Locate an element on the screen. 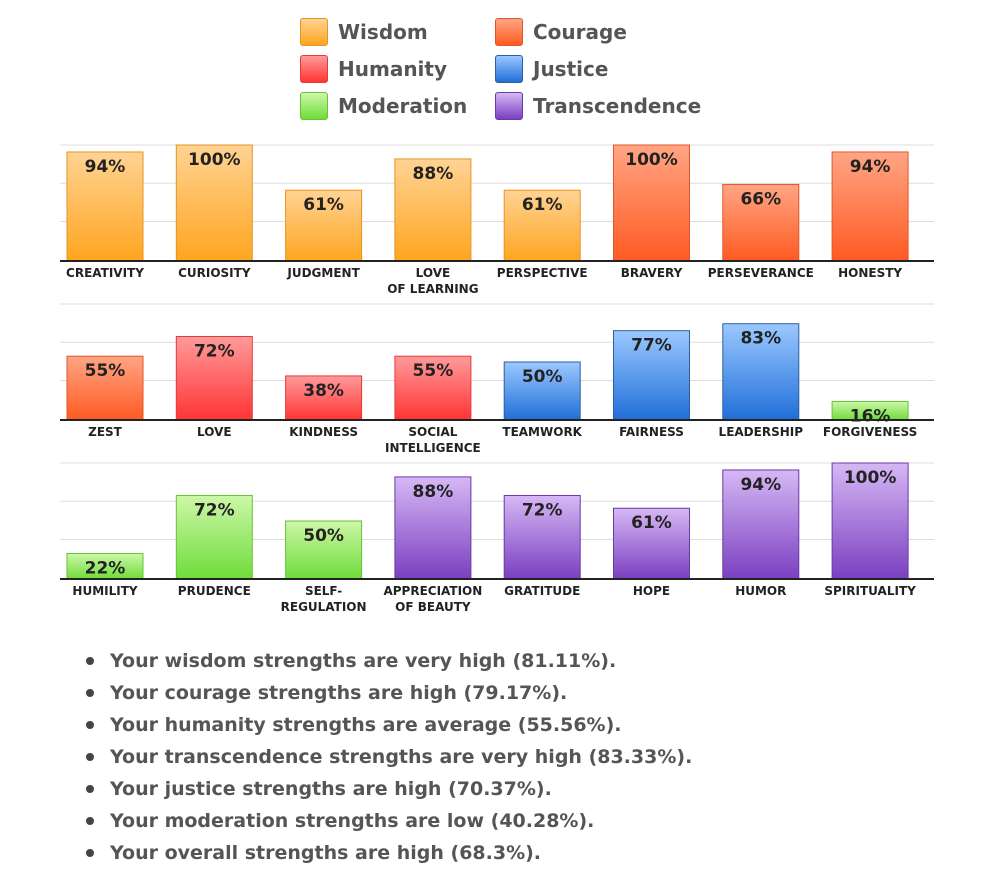  category-label: OF LEARNING is located at coordinates (432, 289).